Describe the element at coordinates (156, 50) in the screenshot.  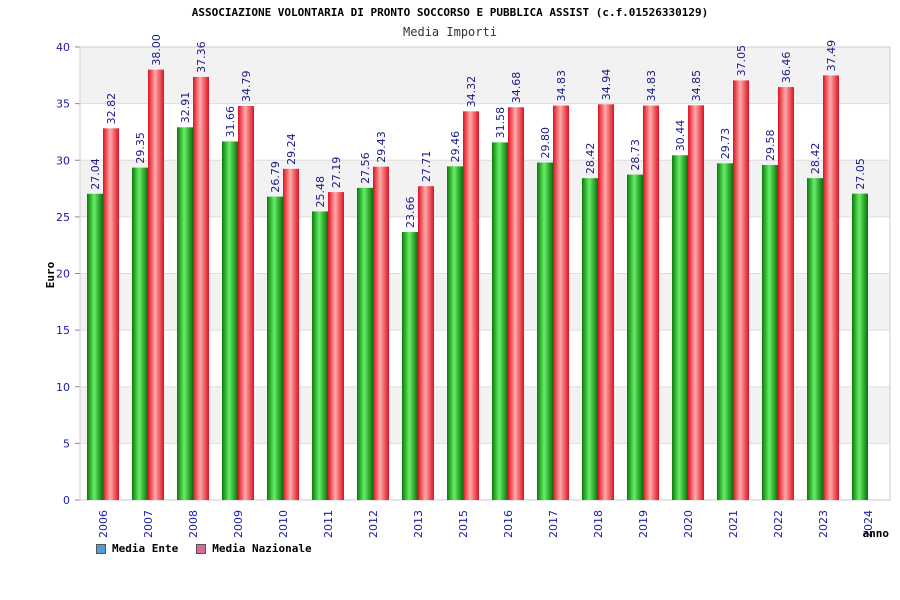
I see `data-label: 38.00` at that location.